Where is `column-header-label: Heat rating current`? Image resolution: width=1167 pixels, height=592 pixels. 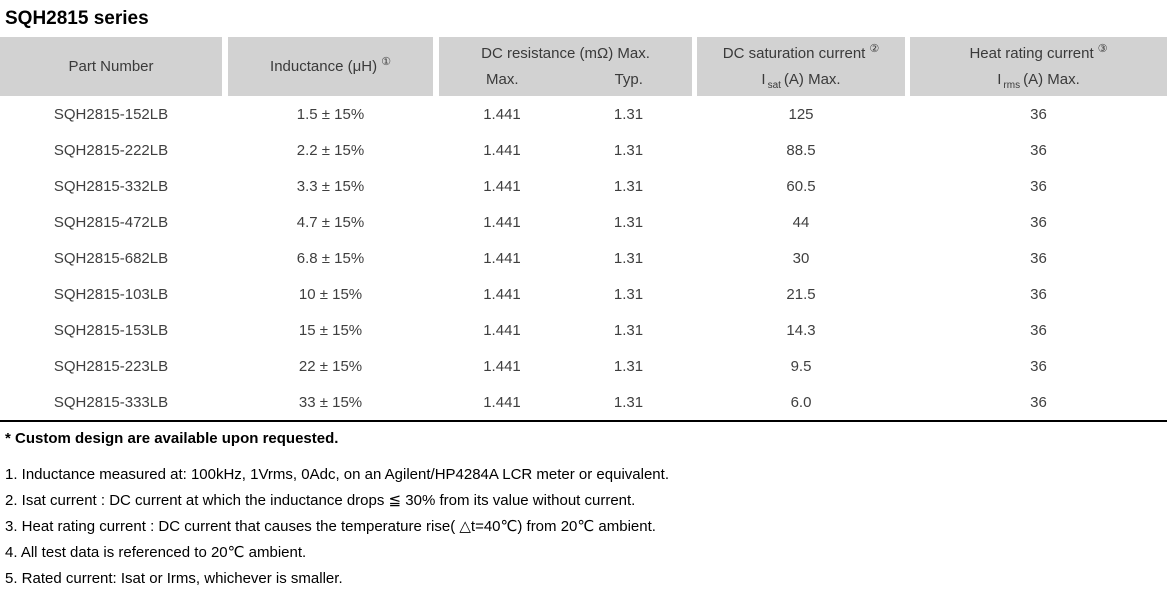
column-header-label: Heat rating current is located at coordinates (1031, 53).